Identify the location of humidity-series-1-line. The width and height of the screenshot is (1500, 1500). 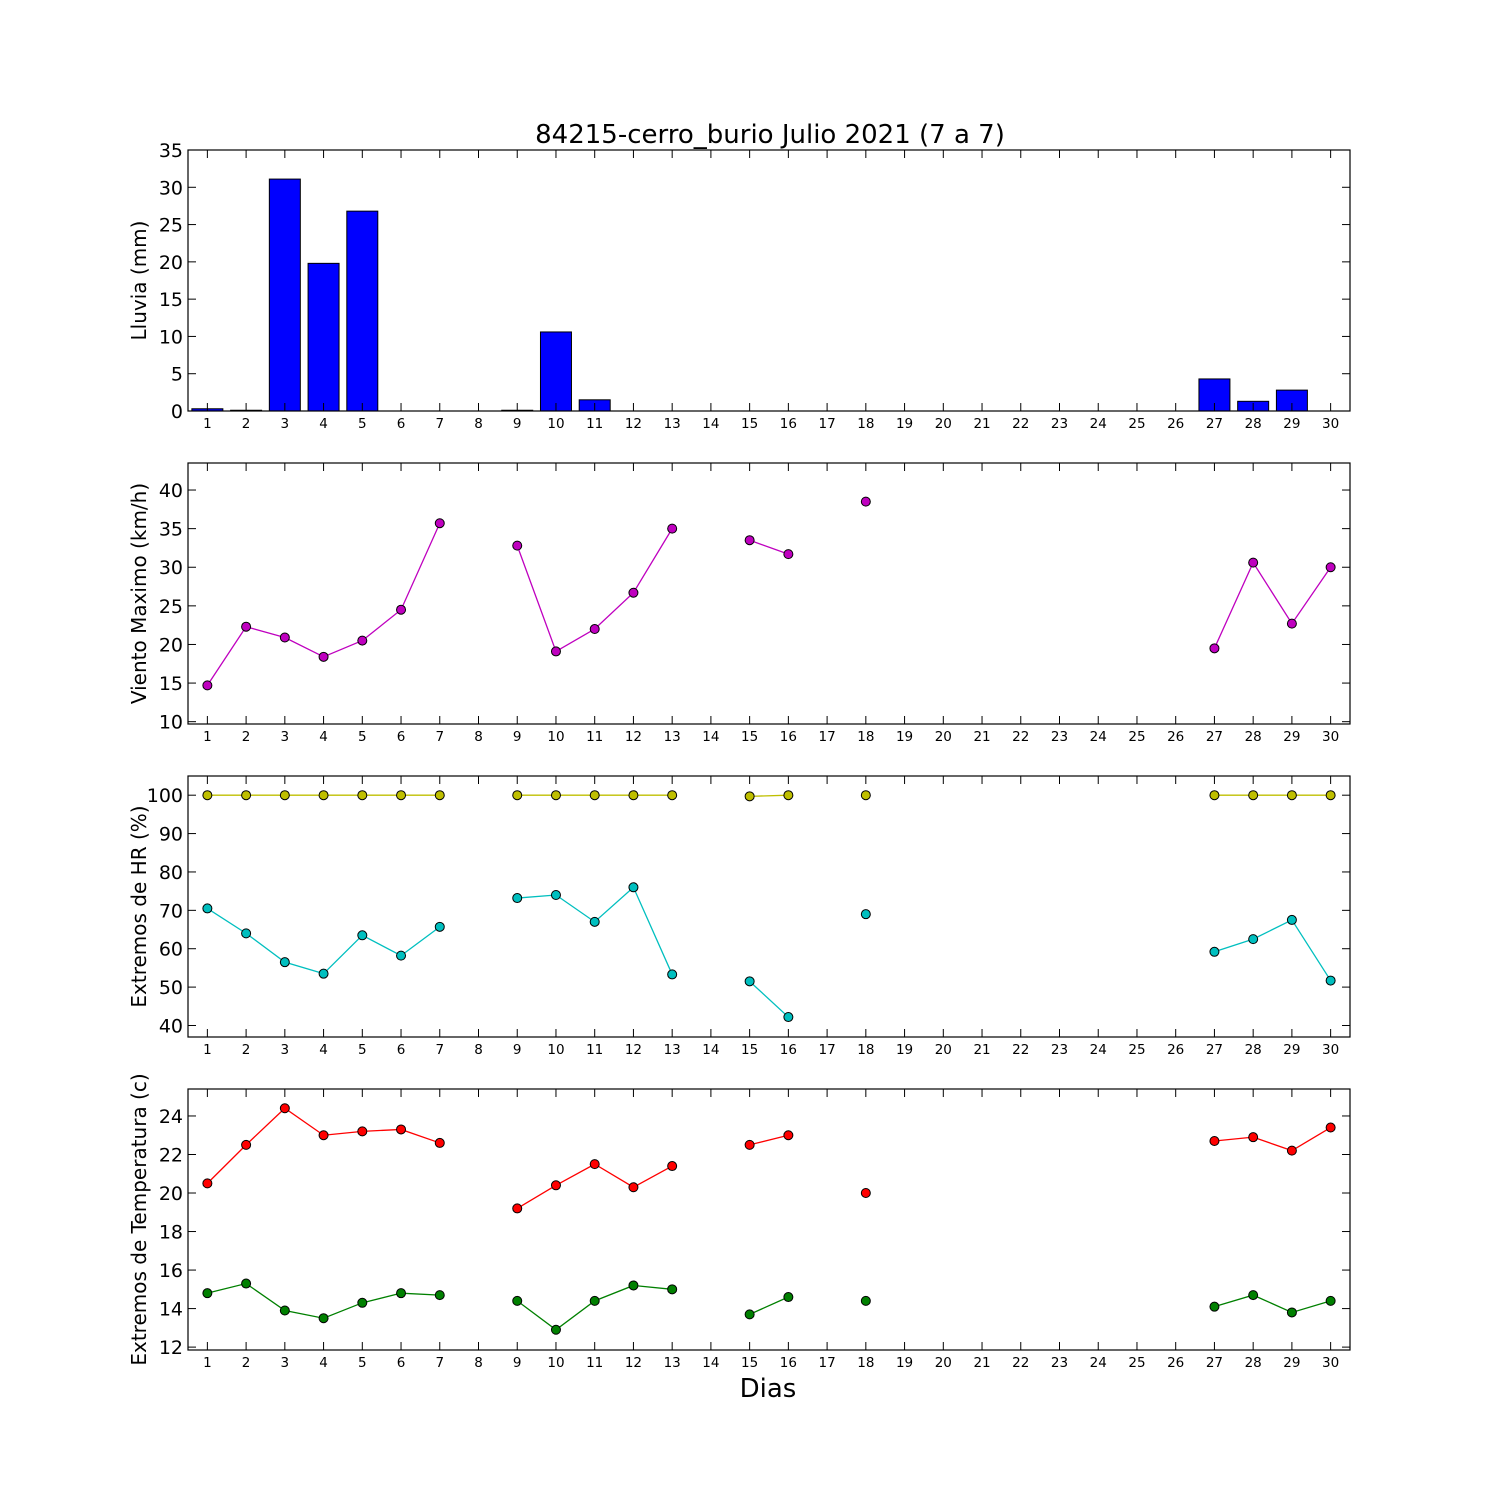
(595, 930).